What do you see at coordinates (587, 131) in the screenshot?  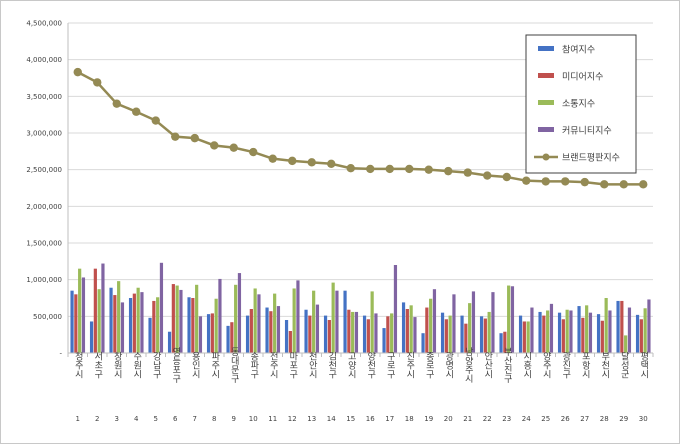 I see `legend-label: 커뮤니티지수` at bounding box center [587, 131].